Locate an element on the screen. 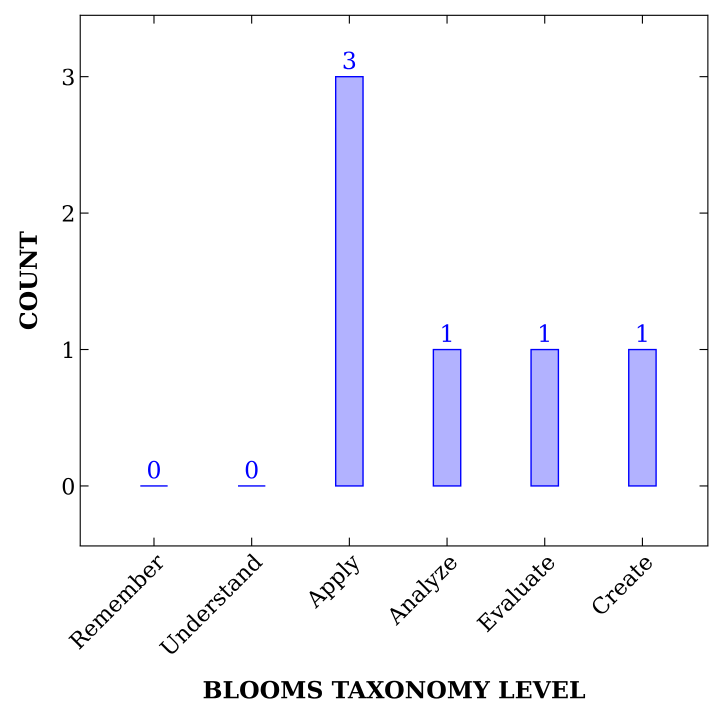  data-label: 3 is located at coordinates (350, 60).